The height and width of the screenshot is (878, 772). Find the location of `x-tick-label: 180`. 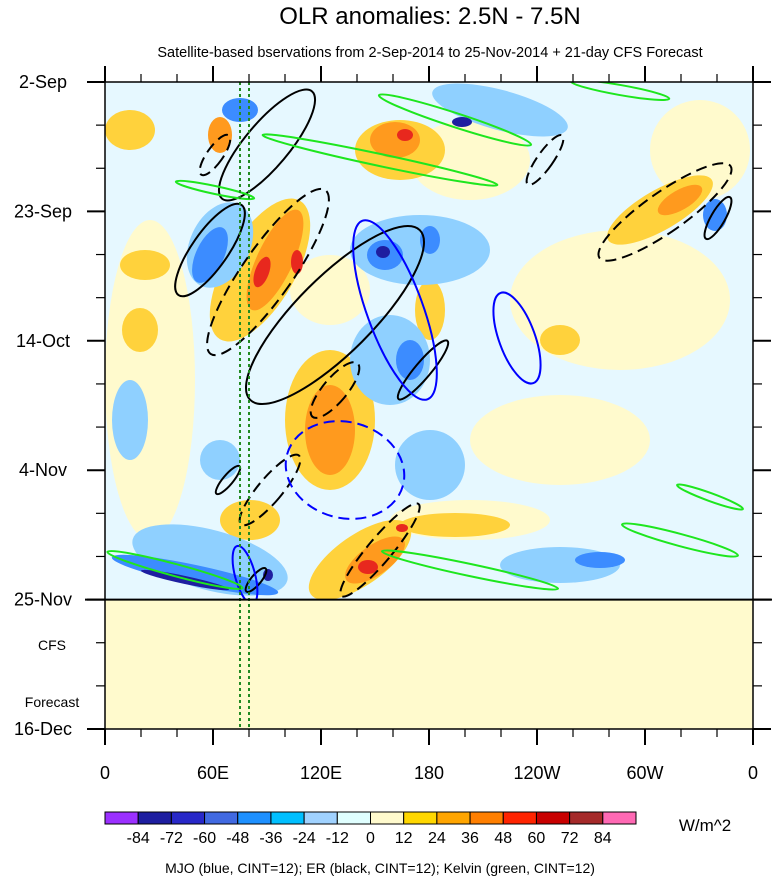

x-tick-label: 180 is located at coordinates (429, 773).